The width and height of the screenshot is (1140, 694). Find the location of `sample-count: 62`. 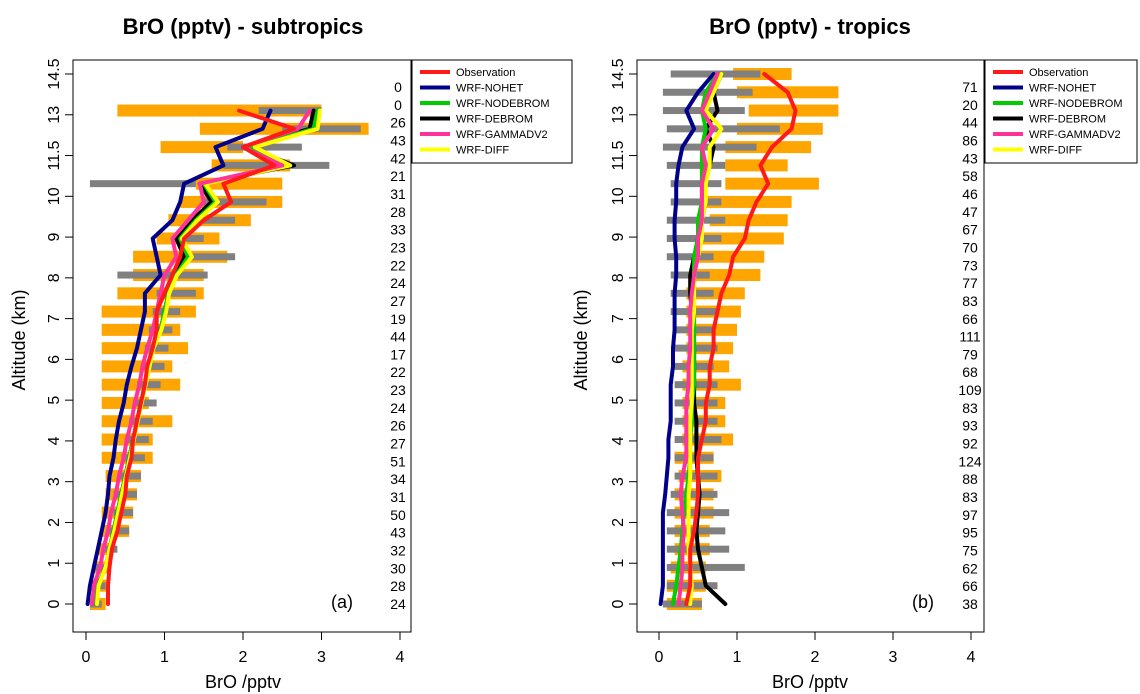

sample-count: 62 is located at coordinates (970, 568).